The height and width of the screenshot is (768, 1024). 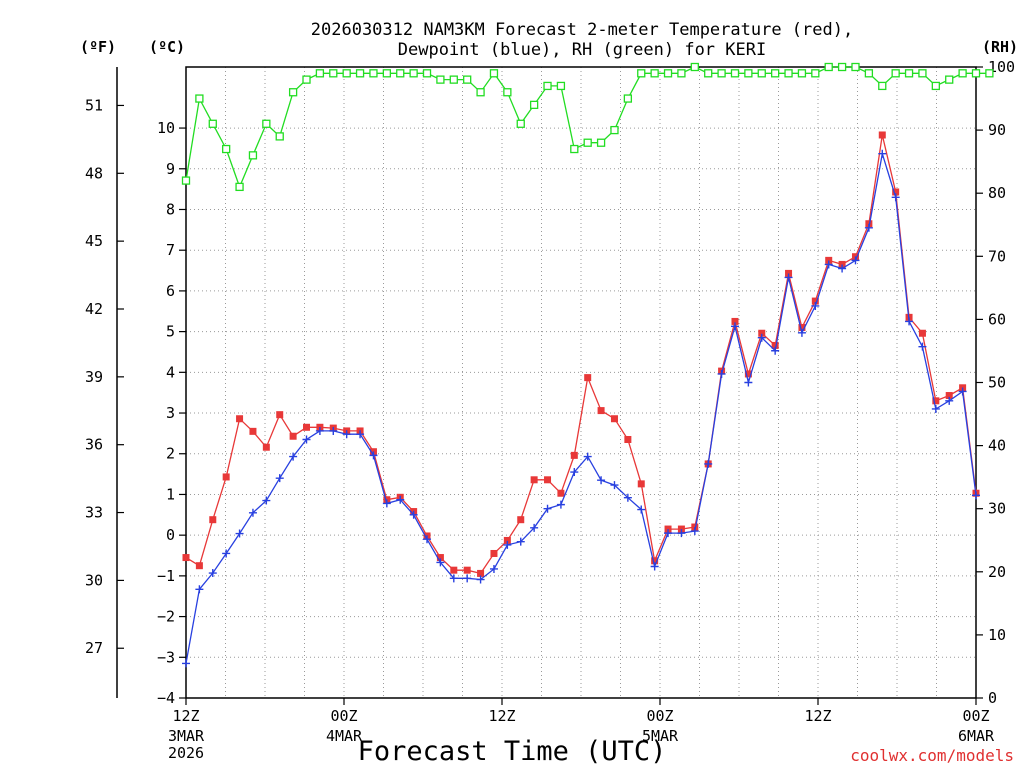 I want to click on celsius-tick-label: 1, so click(x=170, y=494).